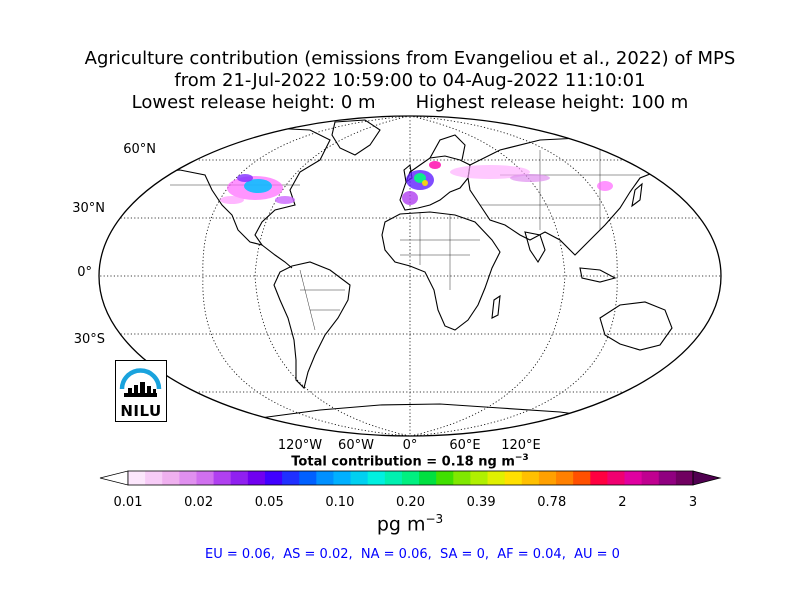 The image size is (800, 600). I want to click on total-contribution-exponent: −3, so click(521, 458).